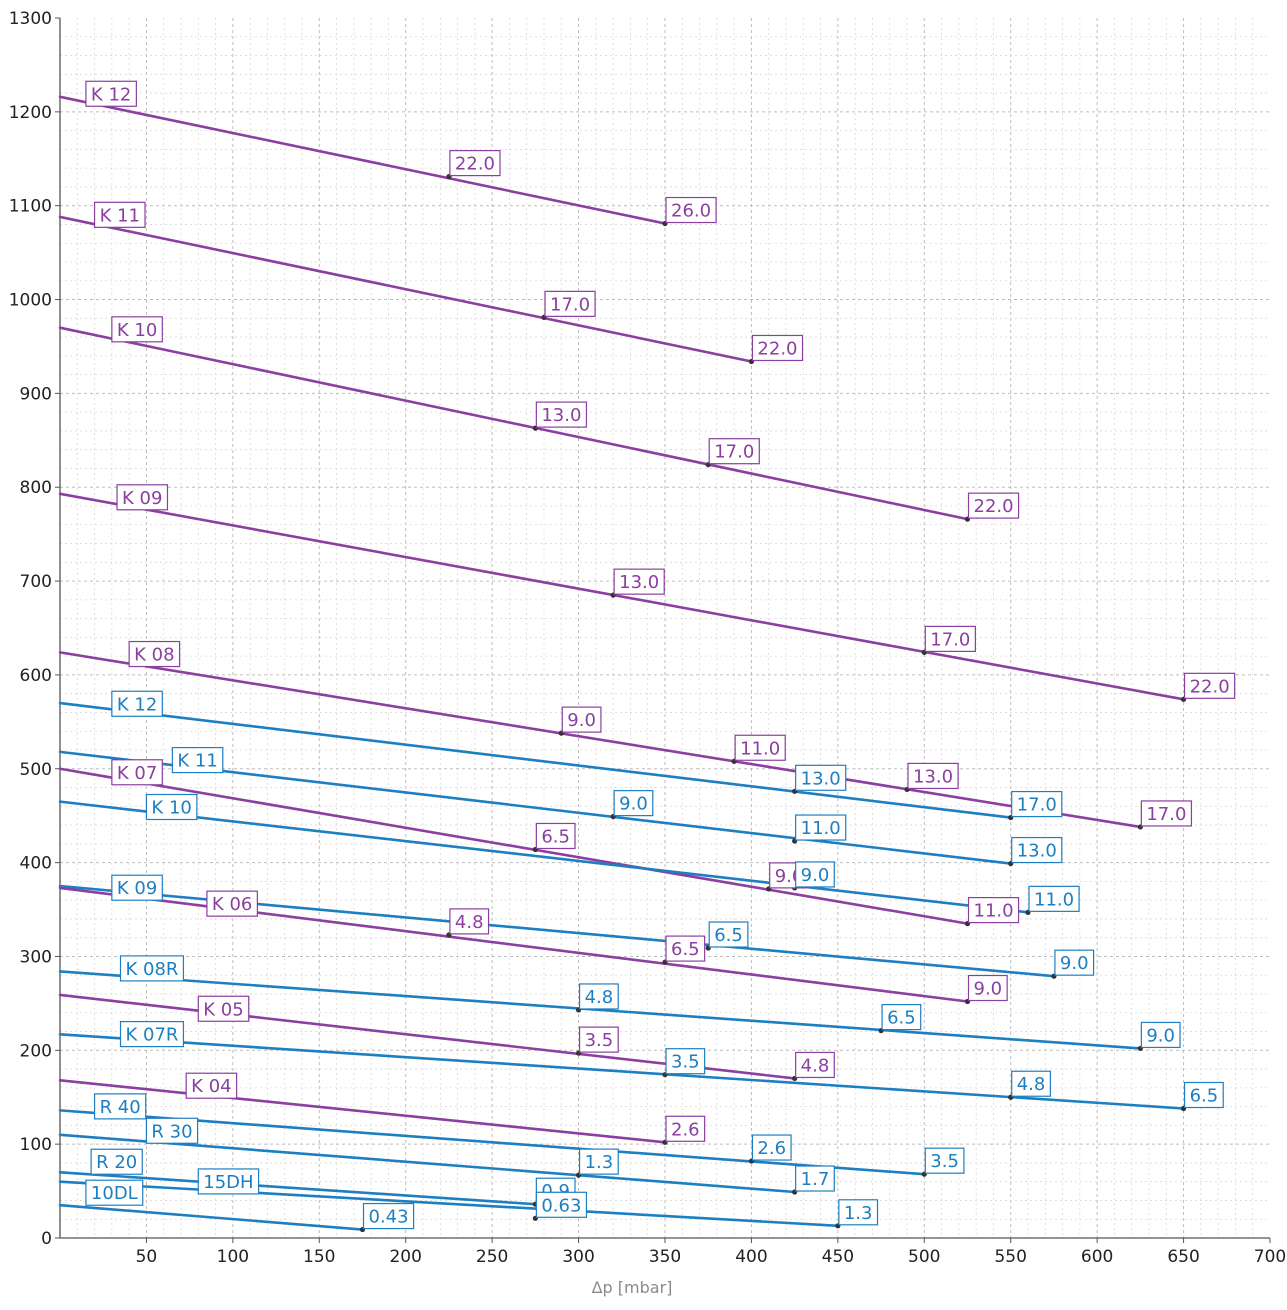 Image resolution: width=1287 pixels, height=1310 pixels. What do you see at coordinates (36, 770) in the screenshot?
I see `y-tick-label: 500` at bounding box center [36, 770].